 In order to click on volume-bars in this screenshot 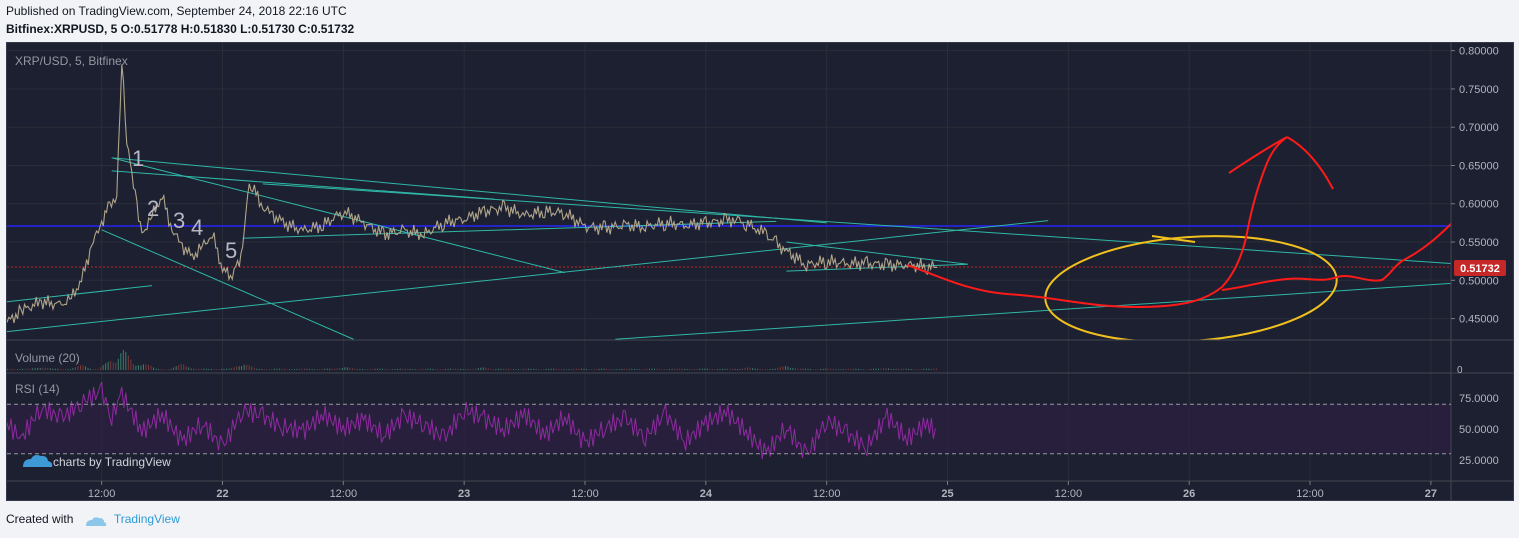, I will do `click(472, 359)`.